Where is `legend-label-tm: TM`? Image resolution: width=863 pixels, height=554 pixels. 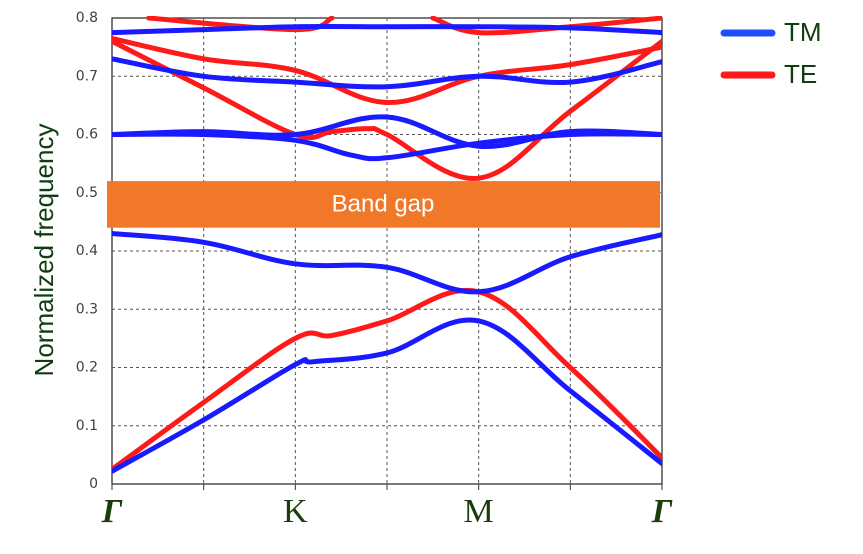 legend-label-tm: TM is located at coordinates (803, 32).